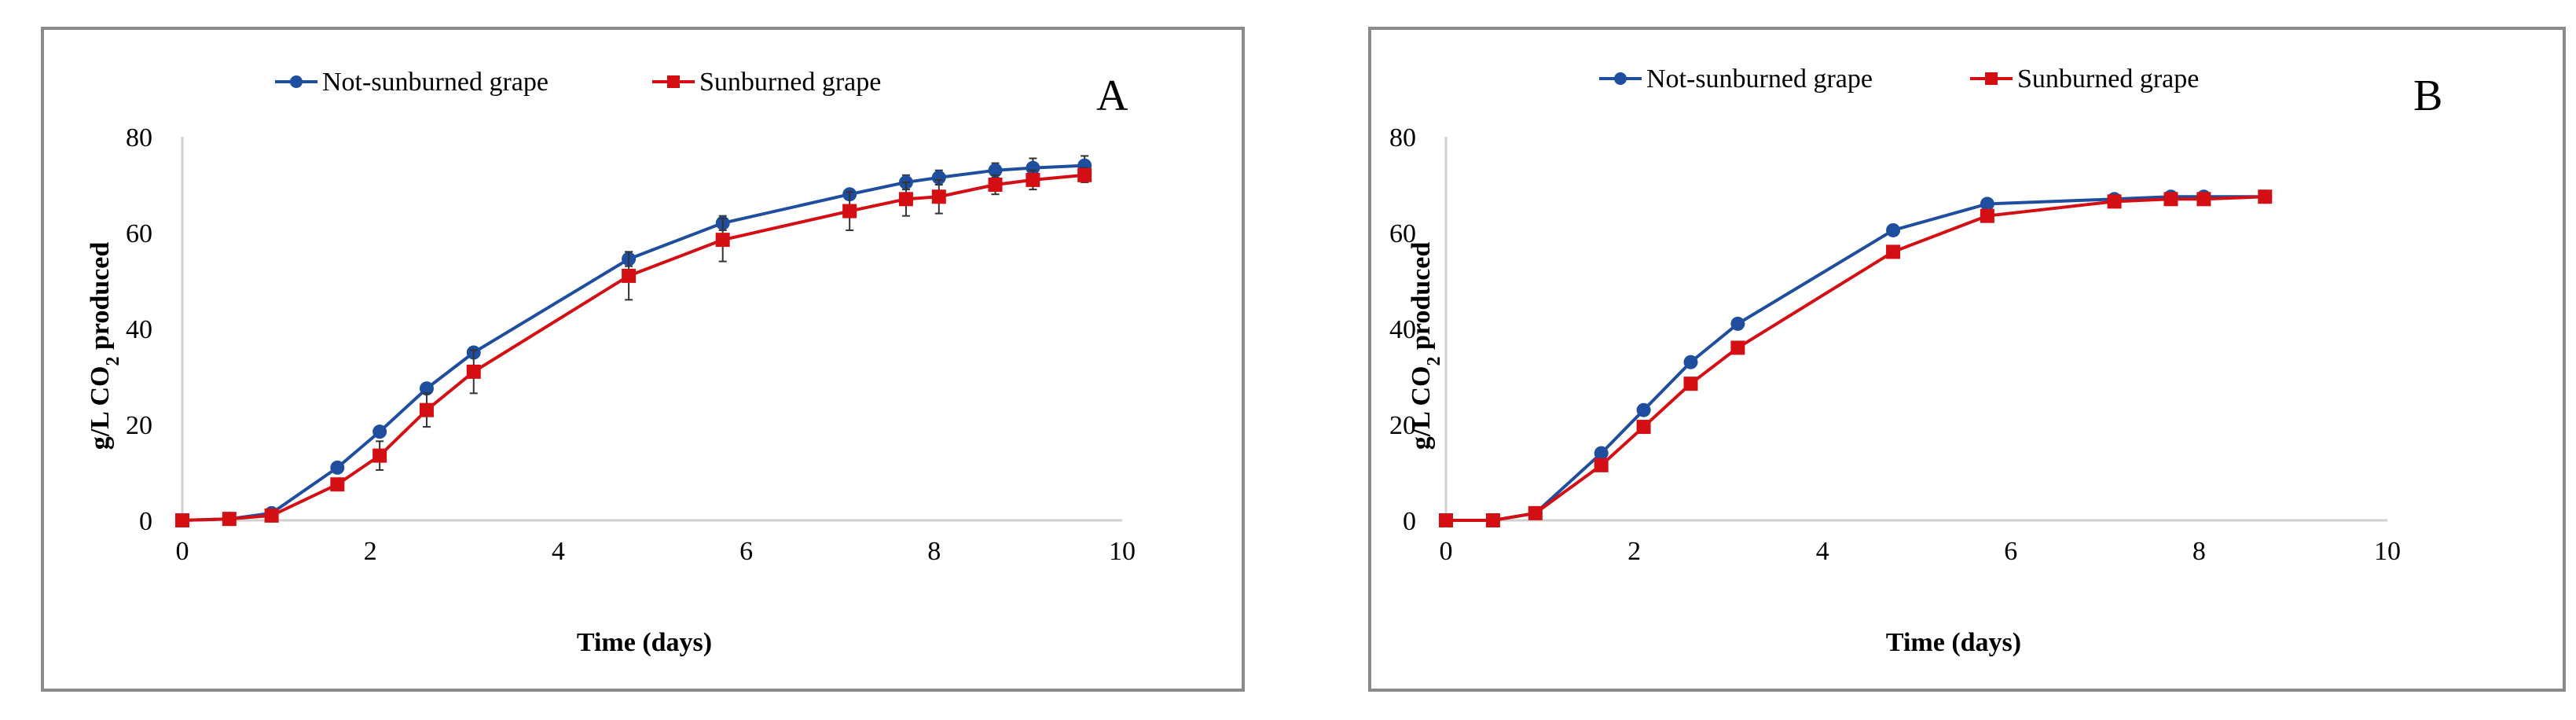 The image size is (2576, 720). I want to click on panel-label-a: A, so click(1112, 96).